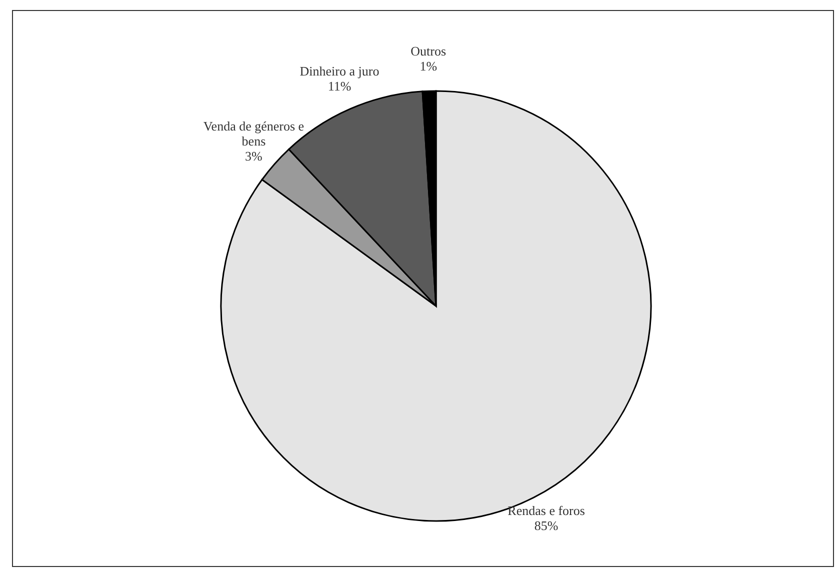 Image resolution: width=838 pixels, height=575 pixels. I want to click on slice-label: Outros, so click(428, 51).